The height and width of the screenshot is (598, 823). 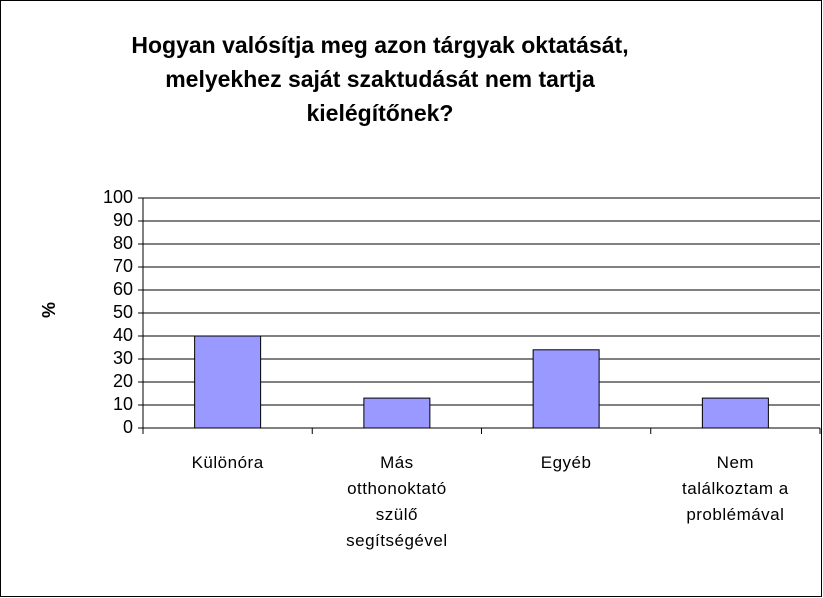 What do you see at coordinates (128, 427) in the screenshot?
I see `y-tick-label: 0` at bounding box center [128, 427].